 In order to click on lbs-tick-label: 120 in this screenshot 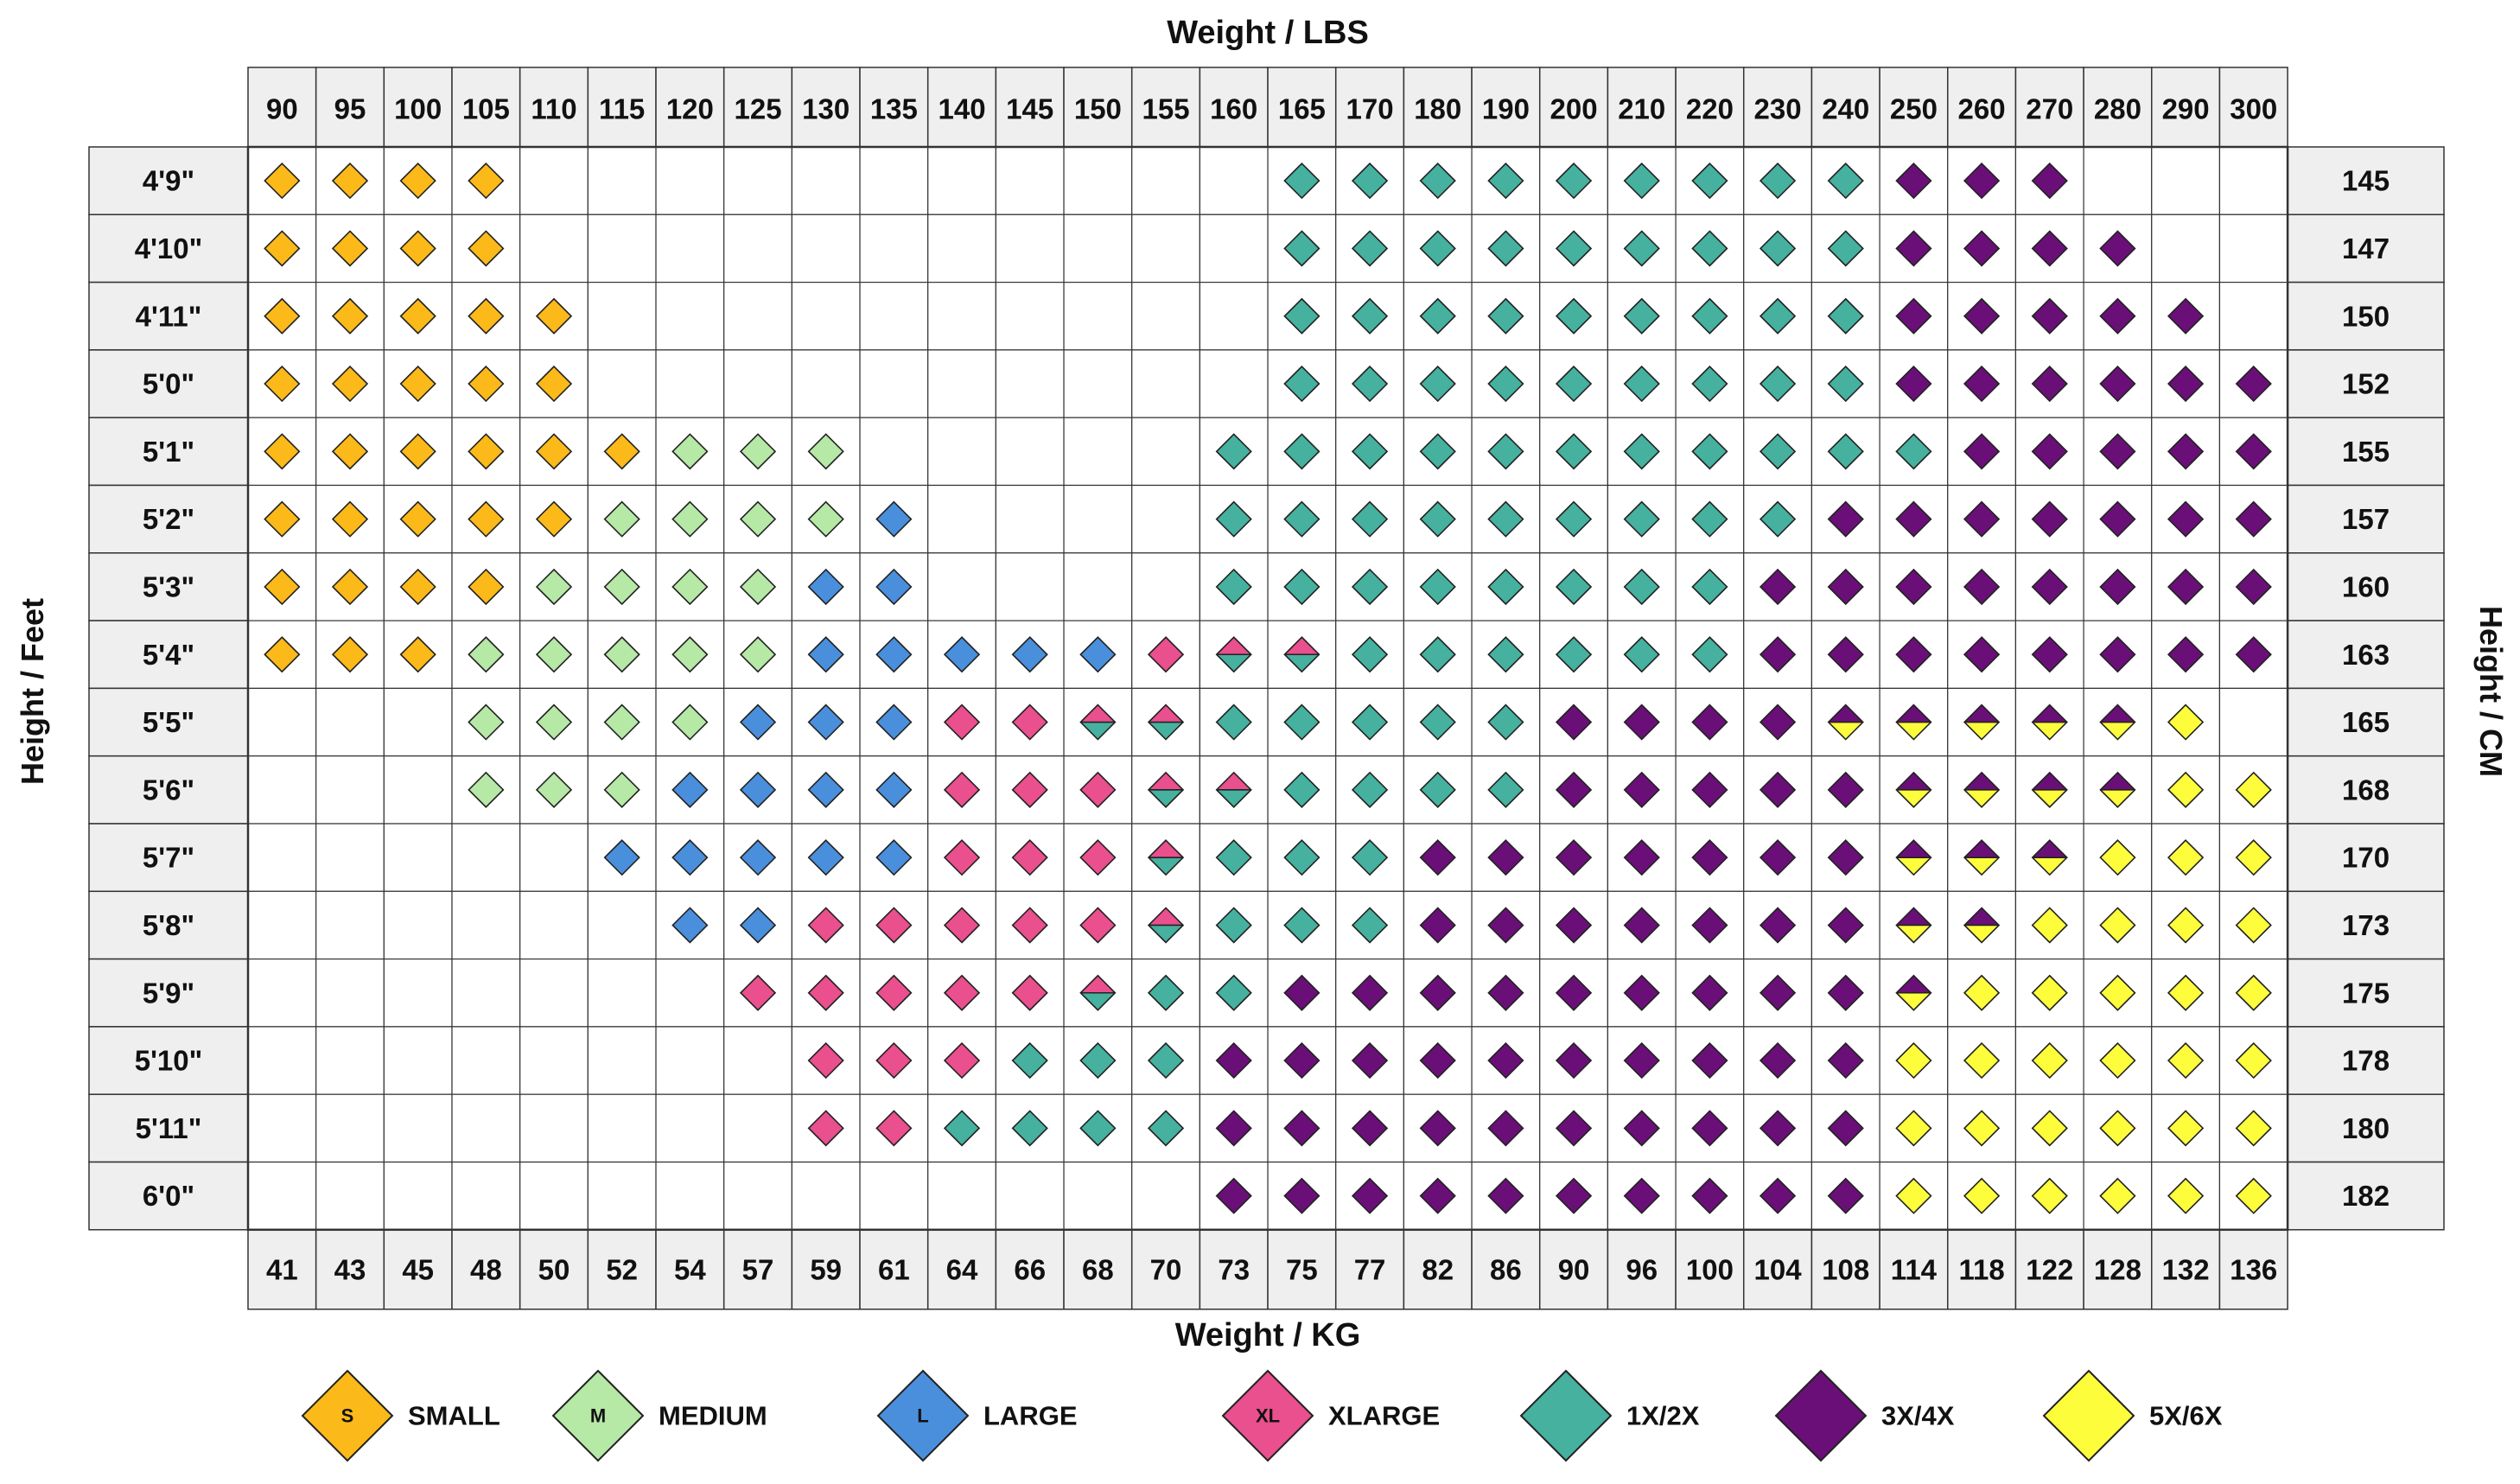, I will do `click(690, 109)`.